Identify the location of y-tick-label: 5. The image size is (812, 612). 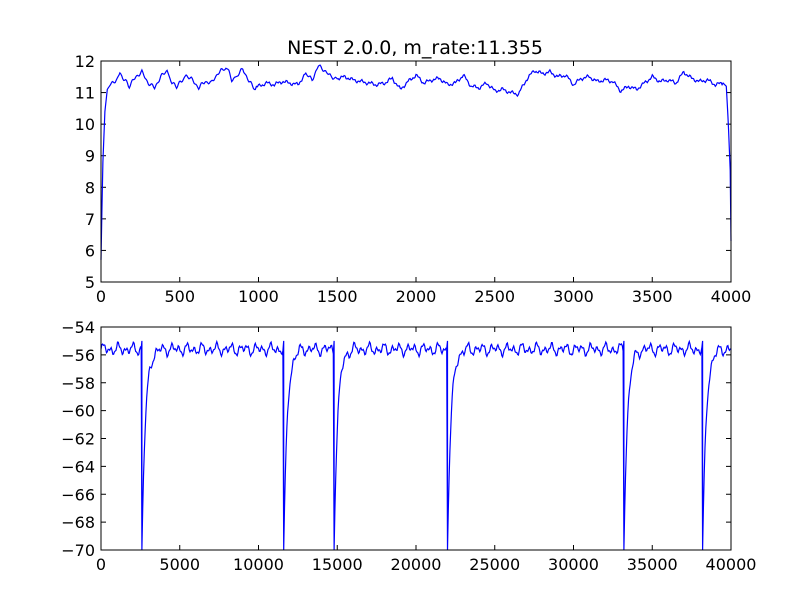
(90, 282).